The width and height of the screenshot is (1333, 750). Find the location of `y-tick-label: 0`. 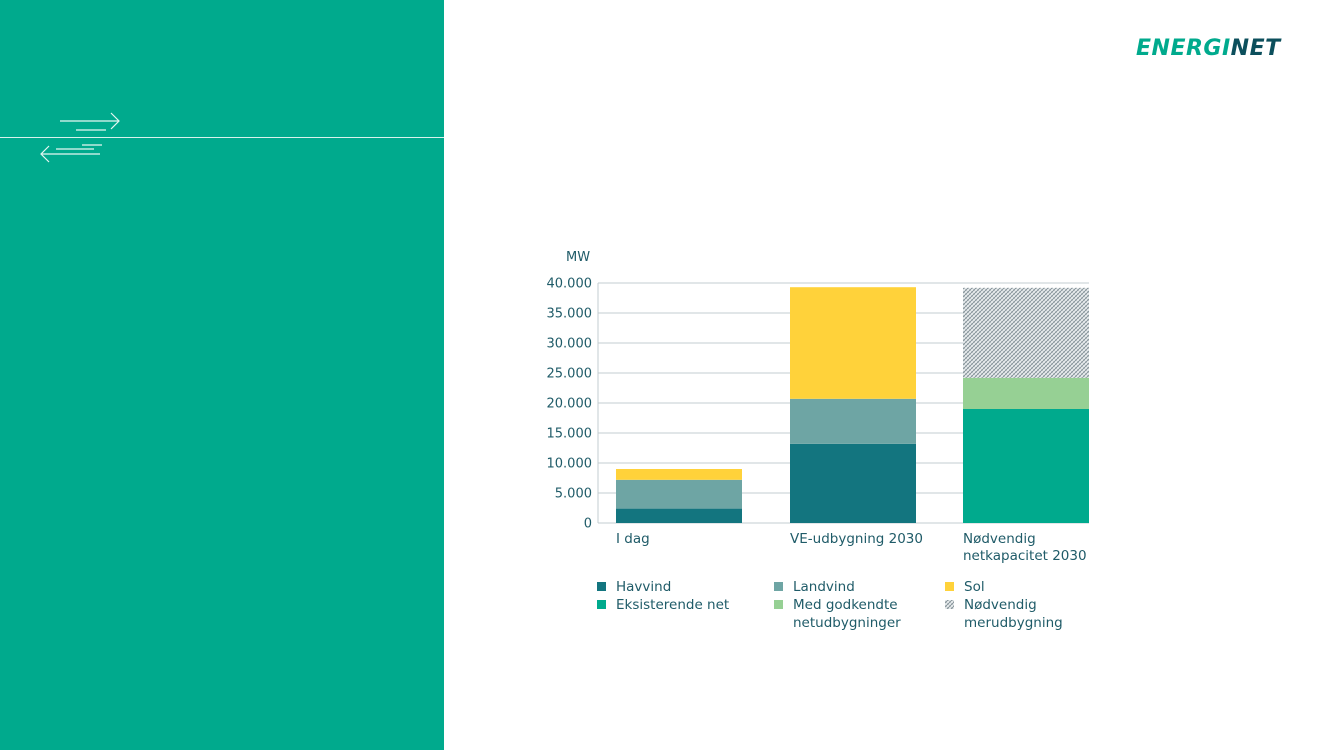

y-tick-label: 0 is located at coordinates (588, 524).